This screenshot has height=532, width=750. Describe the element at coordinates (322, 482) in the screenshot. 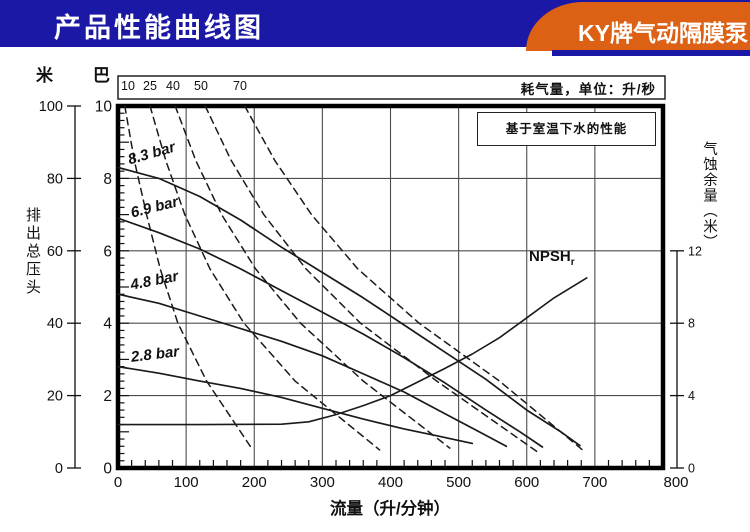

I see `x-tick-label-300: 300` at that location.